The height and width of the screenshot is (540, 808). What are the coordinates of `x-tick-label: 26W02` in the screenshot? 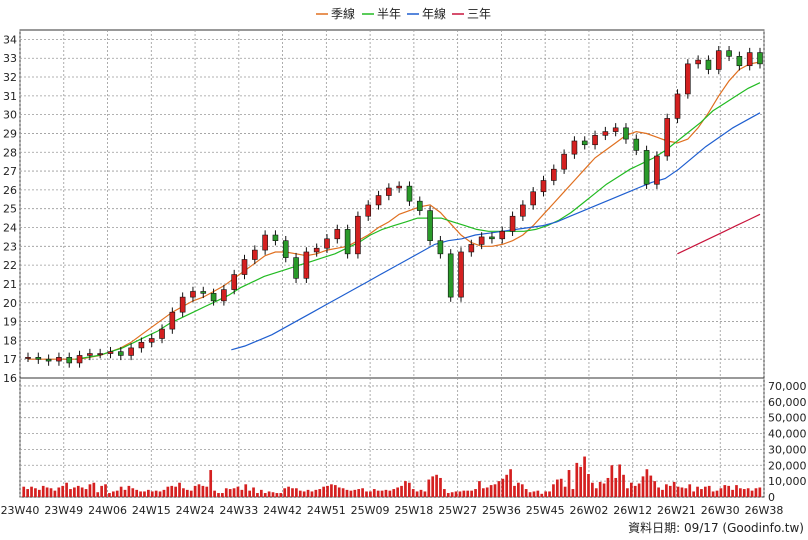 It's located at (589, 510).